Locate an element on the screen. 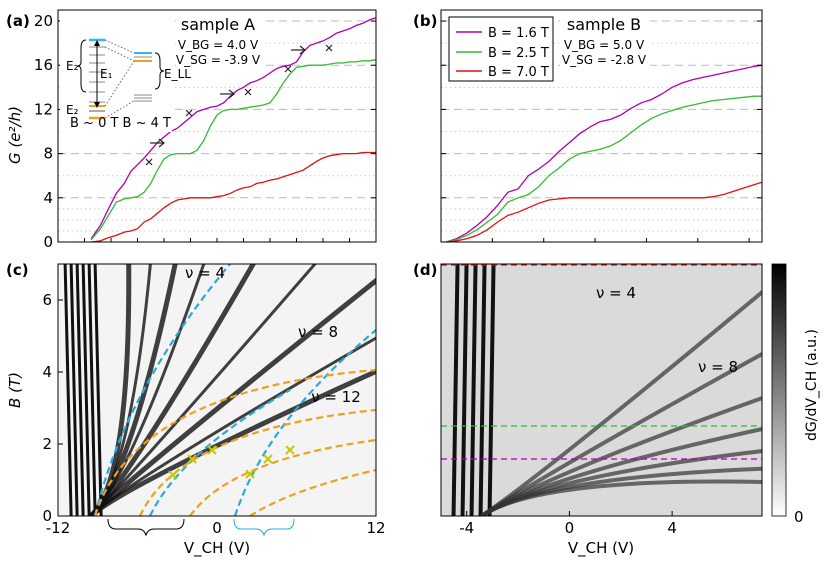 The image size is (831, 571). legend-entry-2p5: B = 2.5 T is located at coordinates (518, 53).